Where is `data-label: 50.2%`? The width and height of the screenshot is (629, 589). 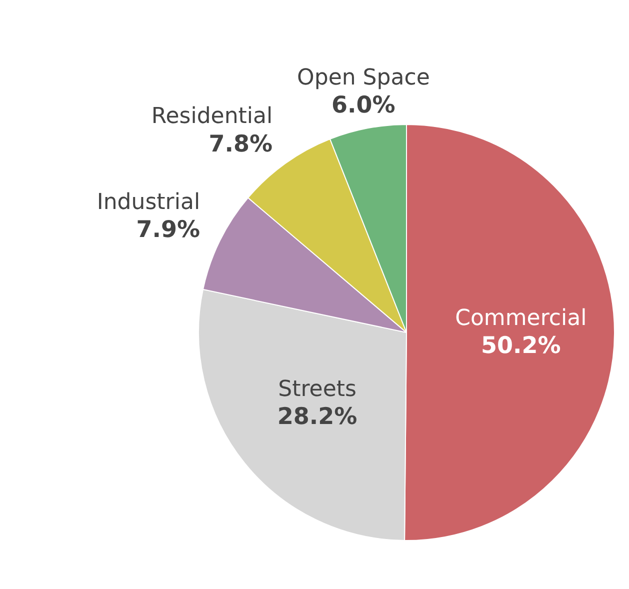 data-label: 50.2% is located at coordinates (521, 346).